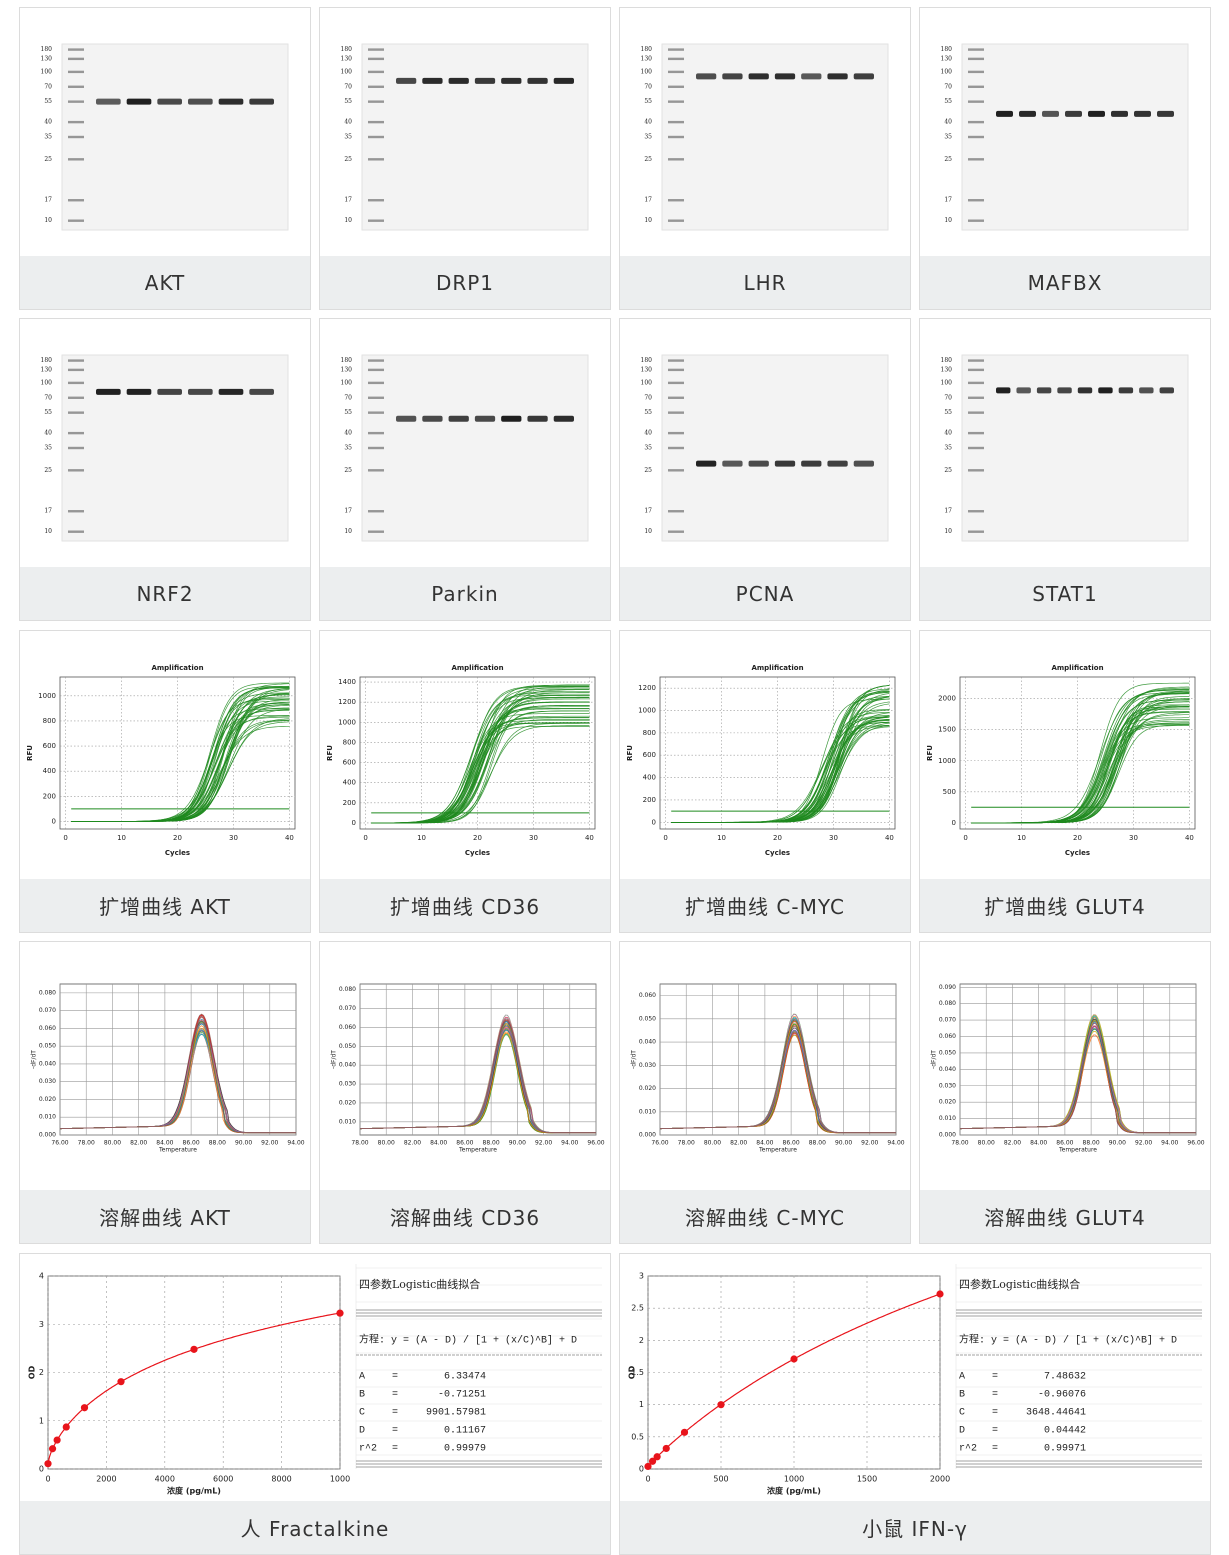 Image resolution: width=1229 pixels, height=1555 pixels. What do you see at coordinates (765, 469) in the screenshot?
I see `gallery-card: 180 130 100 70 55 40 35 25 17 10 PCNA` at bounding box center [765, 469].